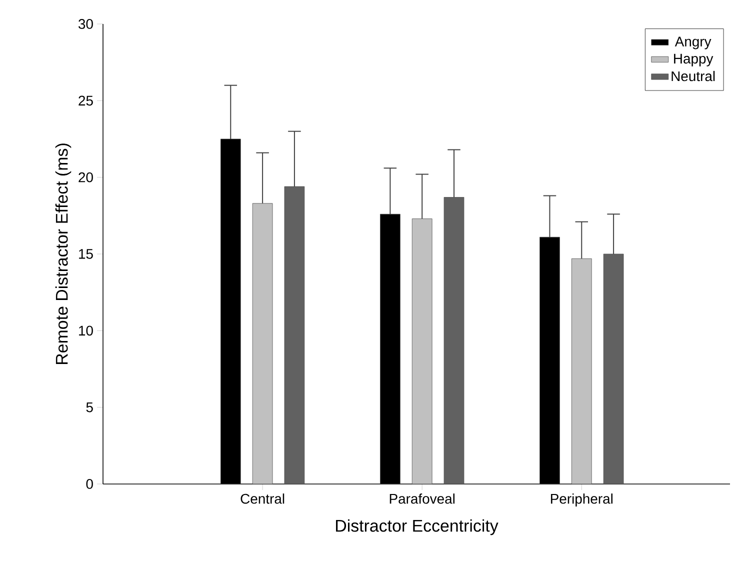 Image resolution: width=732 pixels, height=578 pixels. What do you see at coordinates (85, 101) in the screenshot?
I see `y-tick-label: 25` at bounding box center [85, 101].